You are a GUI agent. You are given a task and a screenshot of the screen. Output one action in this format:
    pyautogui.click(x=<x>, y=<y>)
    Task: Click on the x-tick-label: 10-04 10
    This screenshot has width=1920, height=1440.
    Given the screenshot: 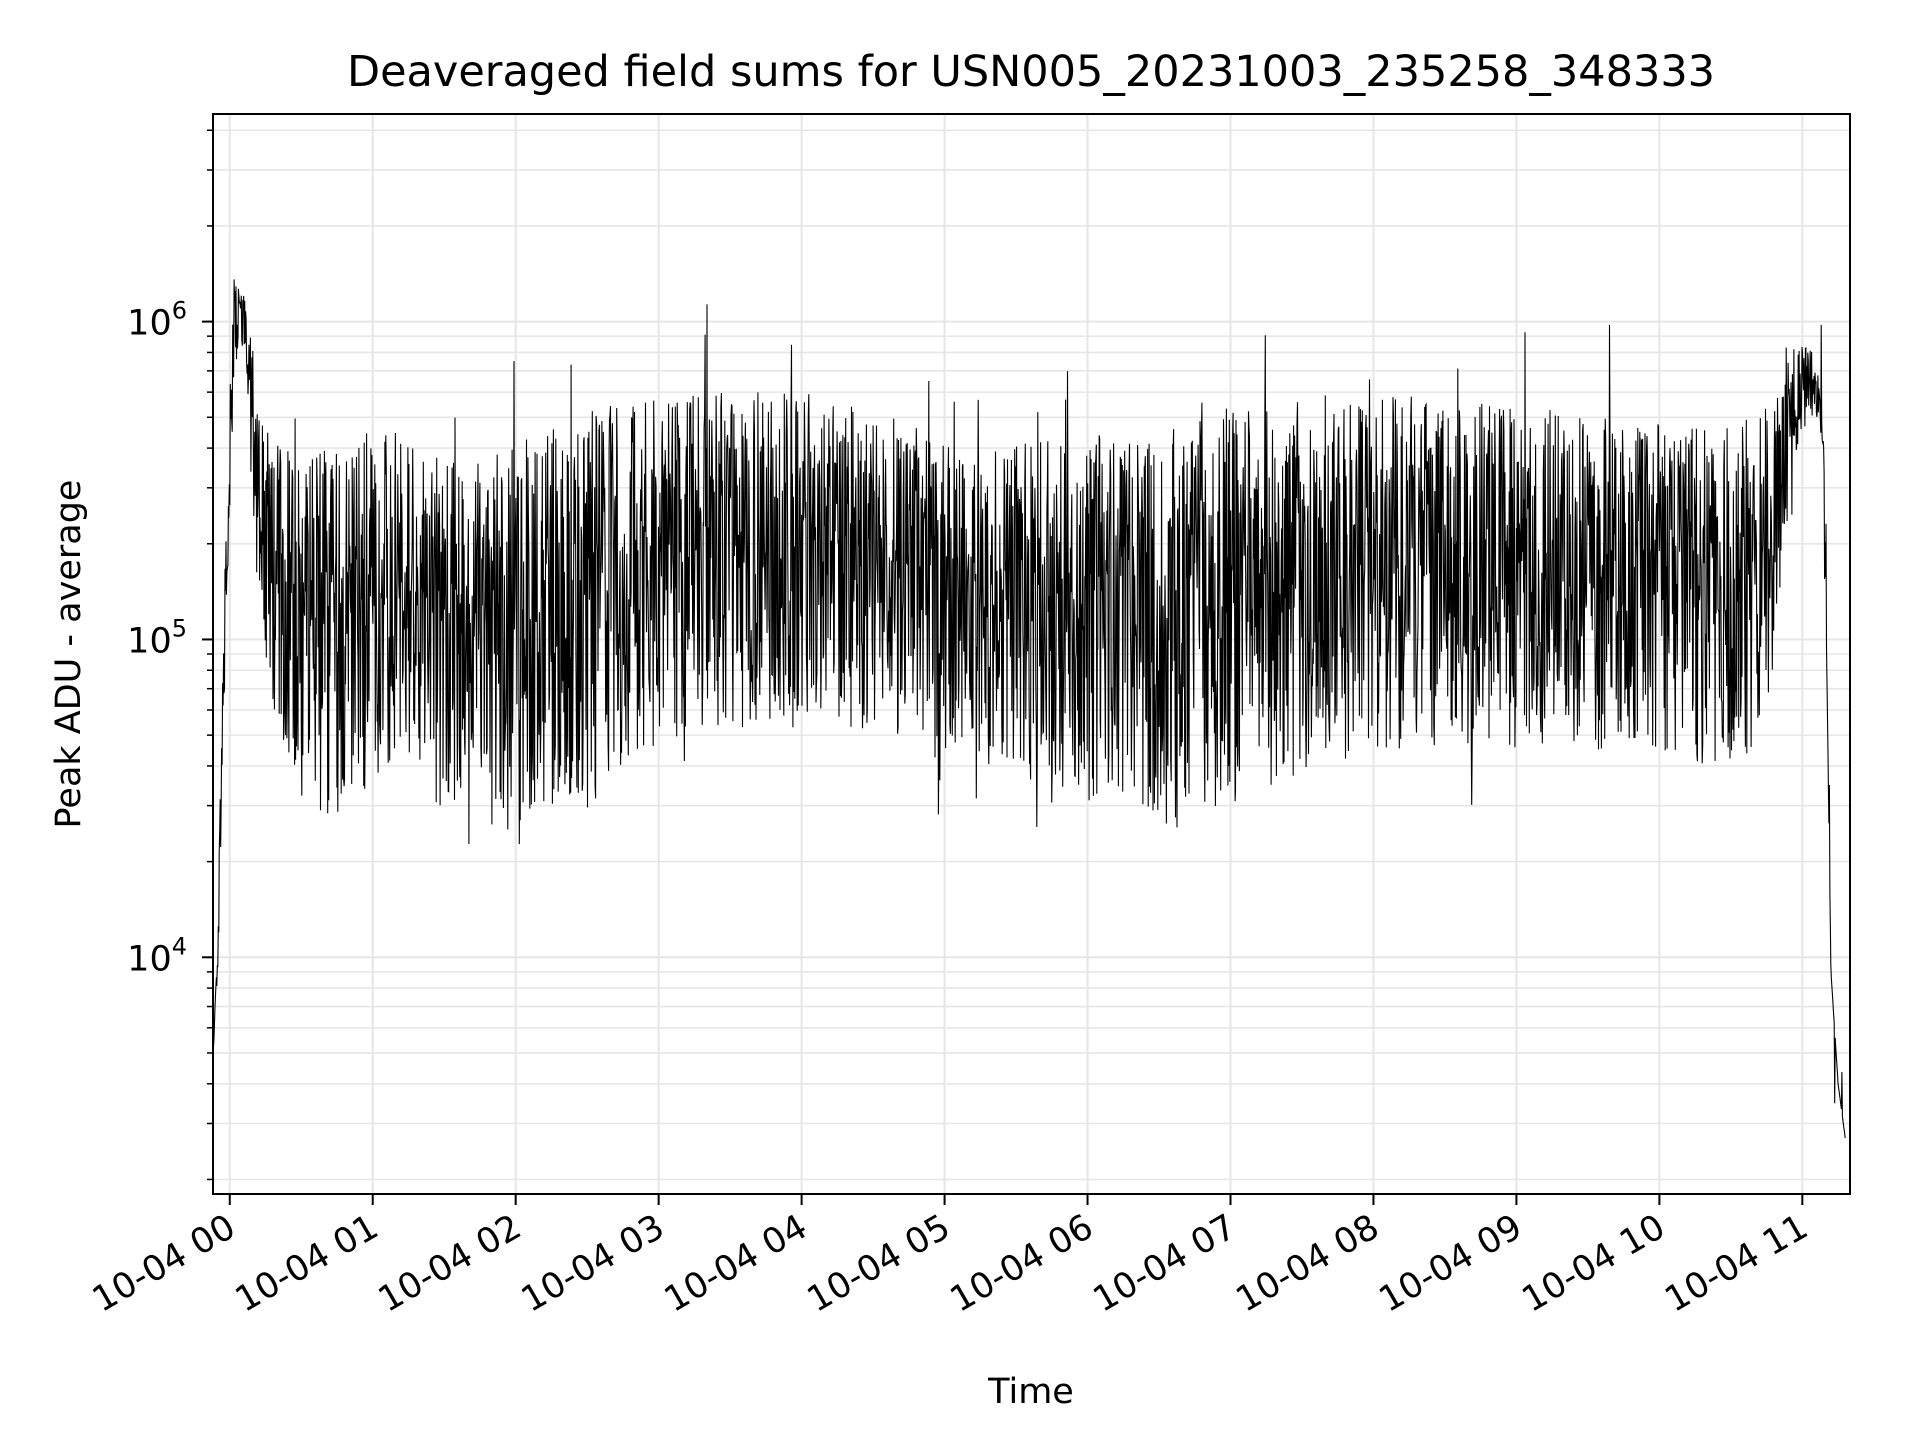 What is the action you would take?
    pyautogui.click(x=1594, y=1263)
    